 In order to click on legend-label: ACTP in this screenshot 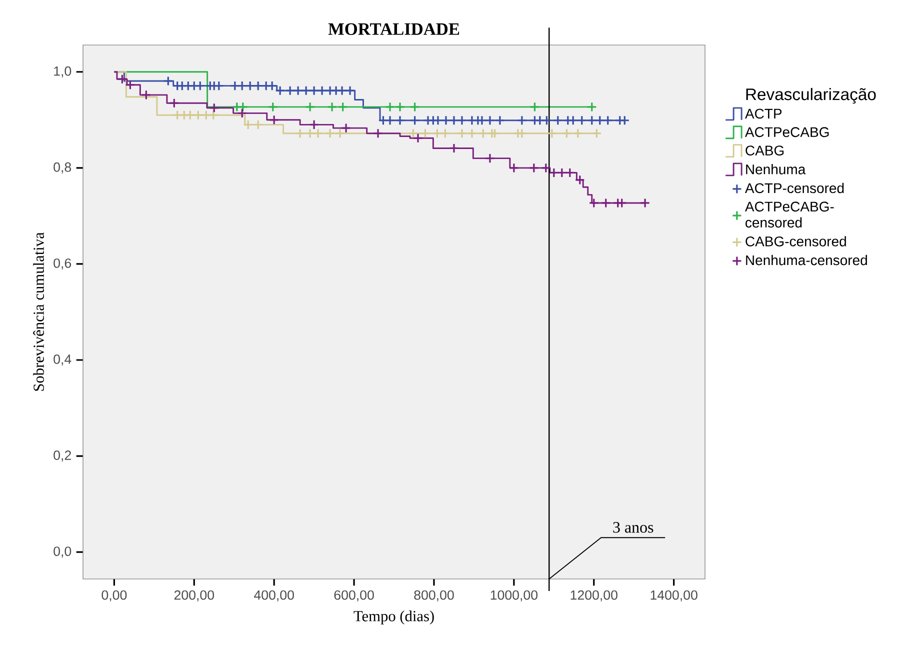, I will do `click(763, 113)`.